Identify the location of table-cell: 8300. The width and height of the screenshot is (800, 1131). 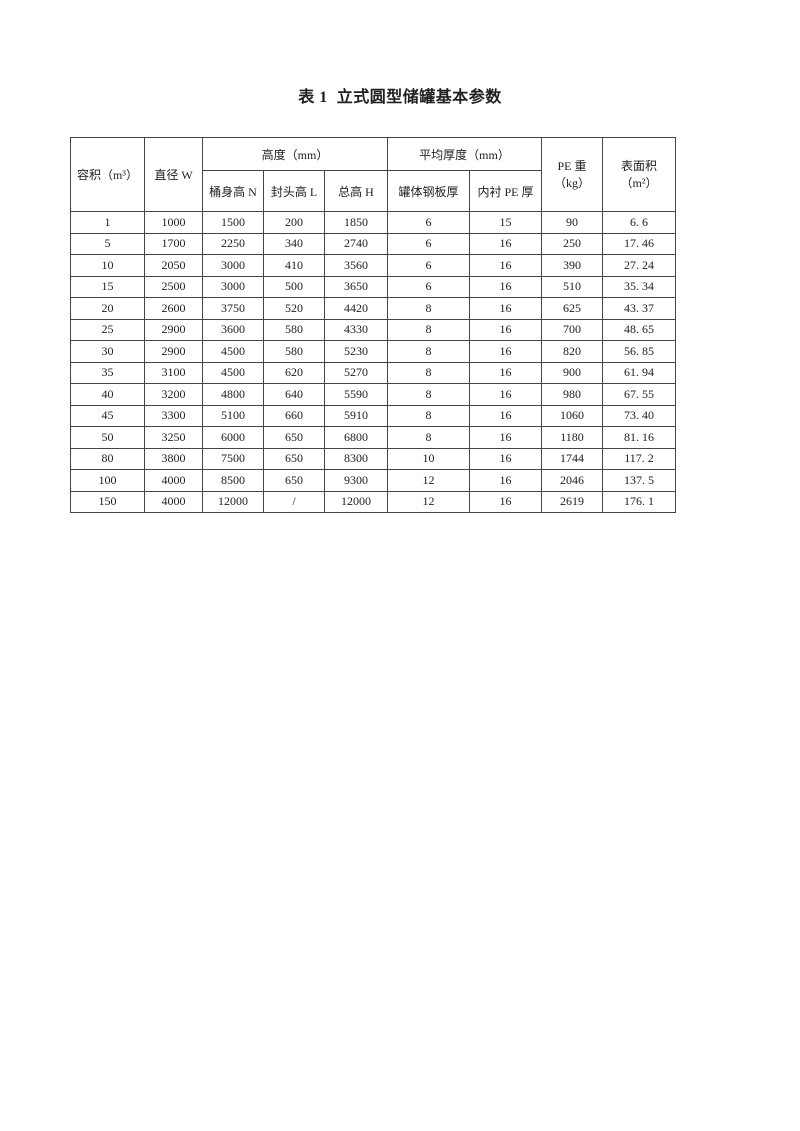
(356, 458).